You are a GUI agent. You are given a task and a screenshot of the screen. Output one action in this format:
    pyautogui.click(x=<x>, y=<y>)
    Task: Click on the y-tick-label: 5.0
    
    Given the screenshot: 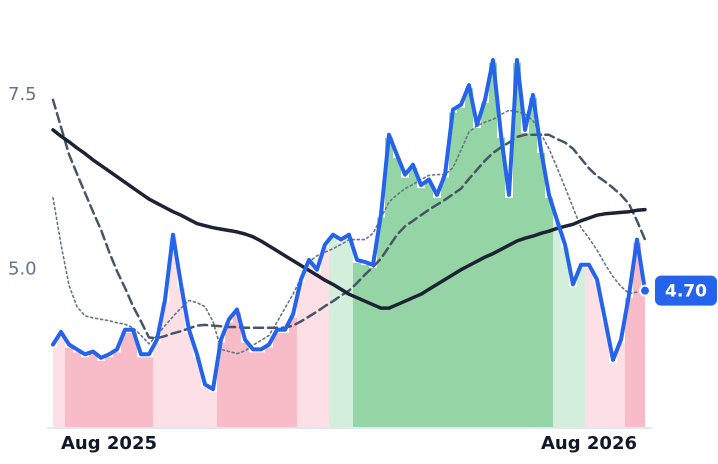 What is the action you would take?
    pyautogui.click(x=22, y=269)
    